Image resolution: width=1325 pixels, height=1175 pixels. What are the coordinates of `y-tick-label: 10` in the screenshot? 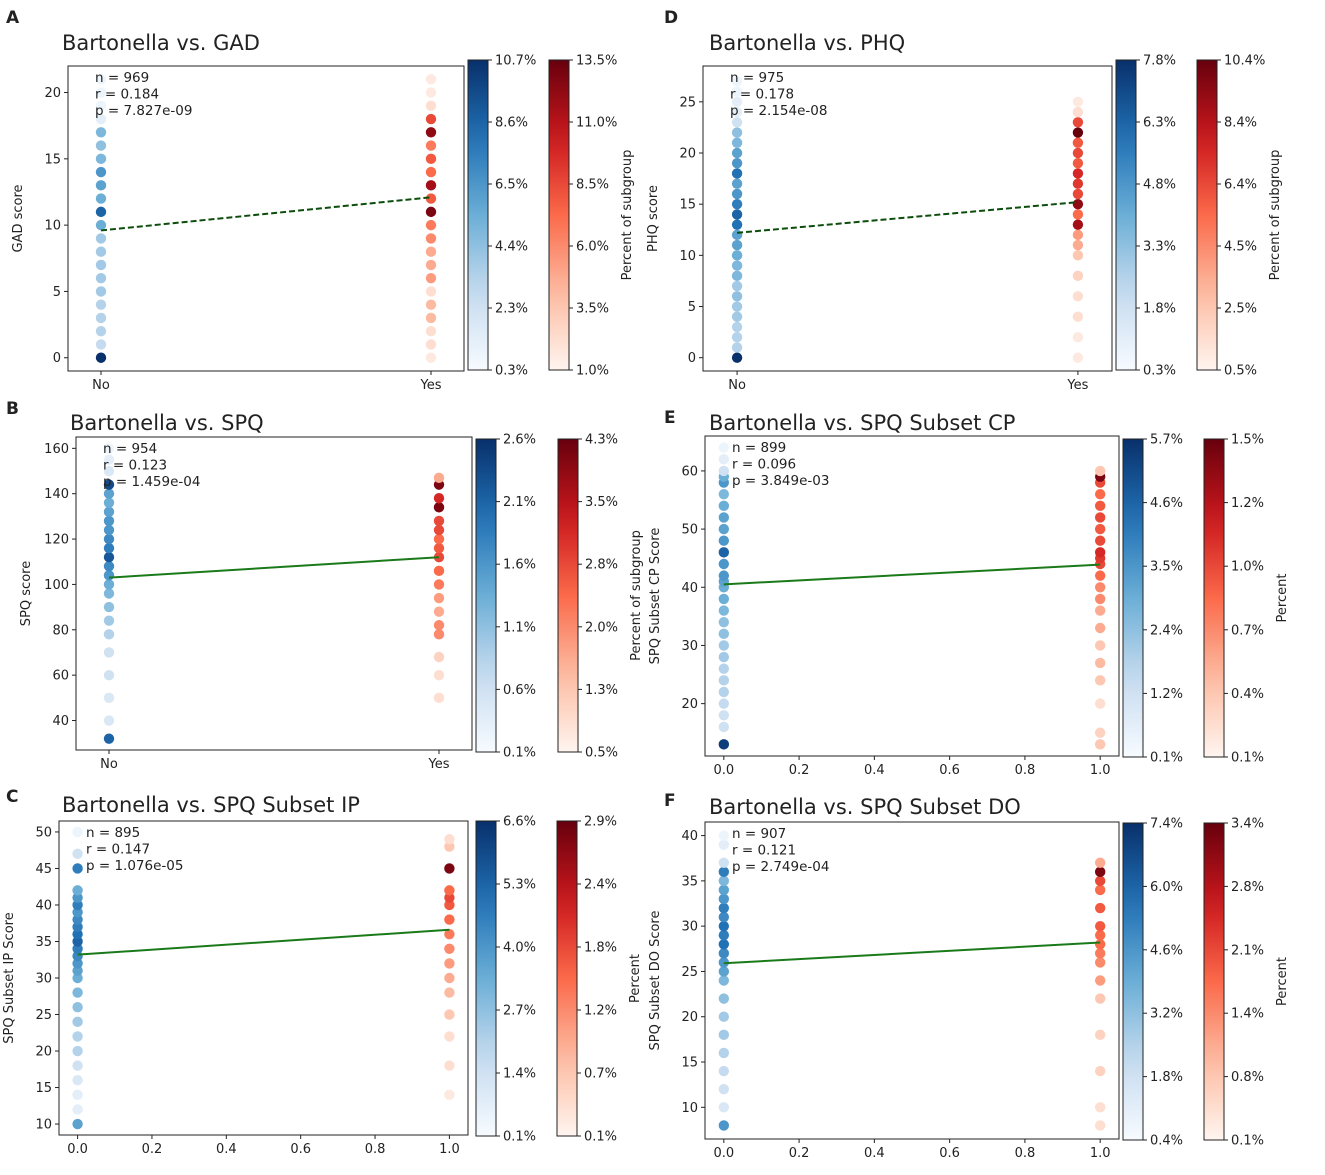 It's located at (43, 1125).